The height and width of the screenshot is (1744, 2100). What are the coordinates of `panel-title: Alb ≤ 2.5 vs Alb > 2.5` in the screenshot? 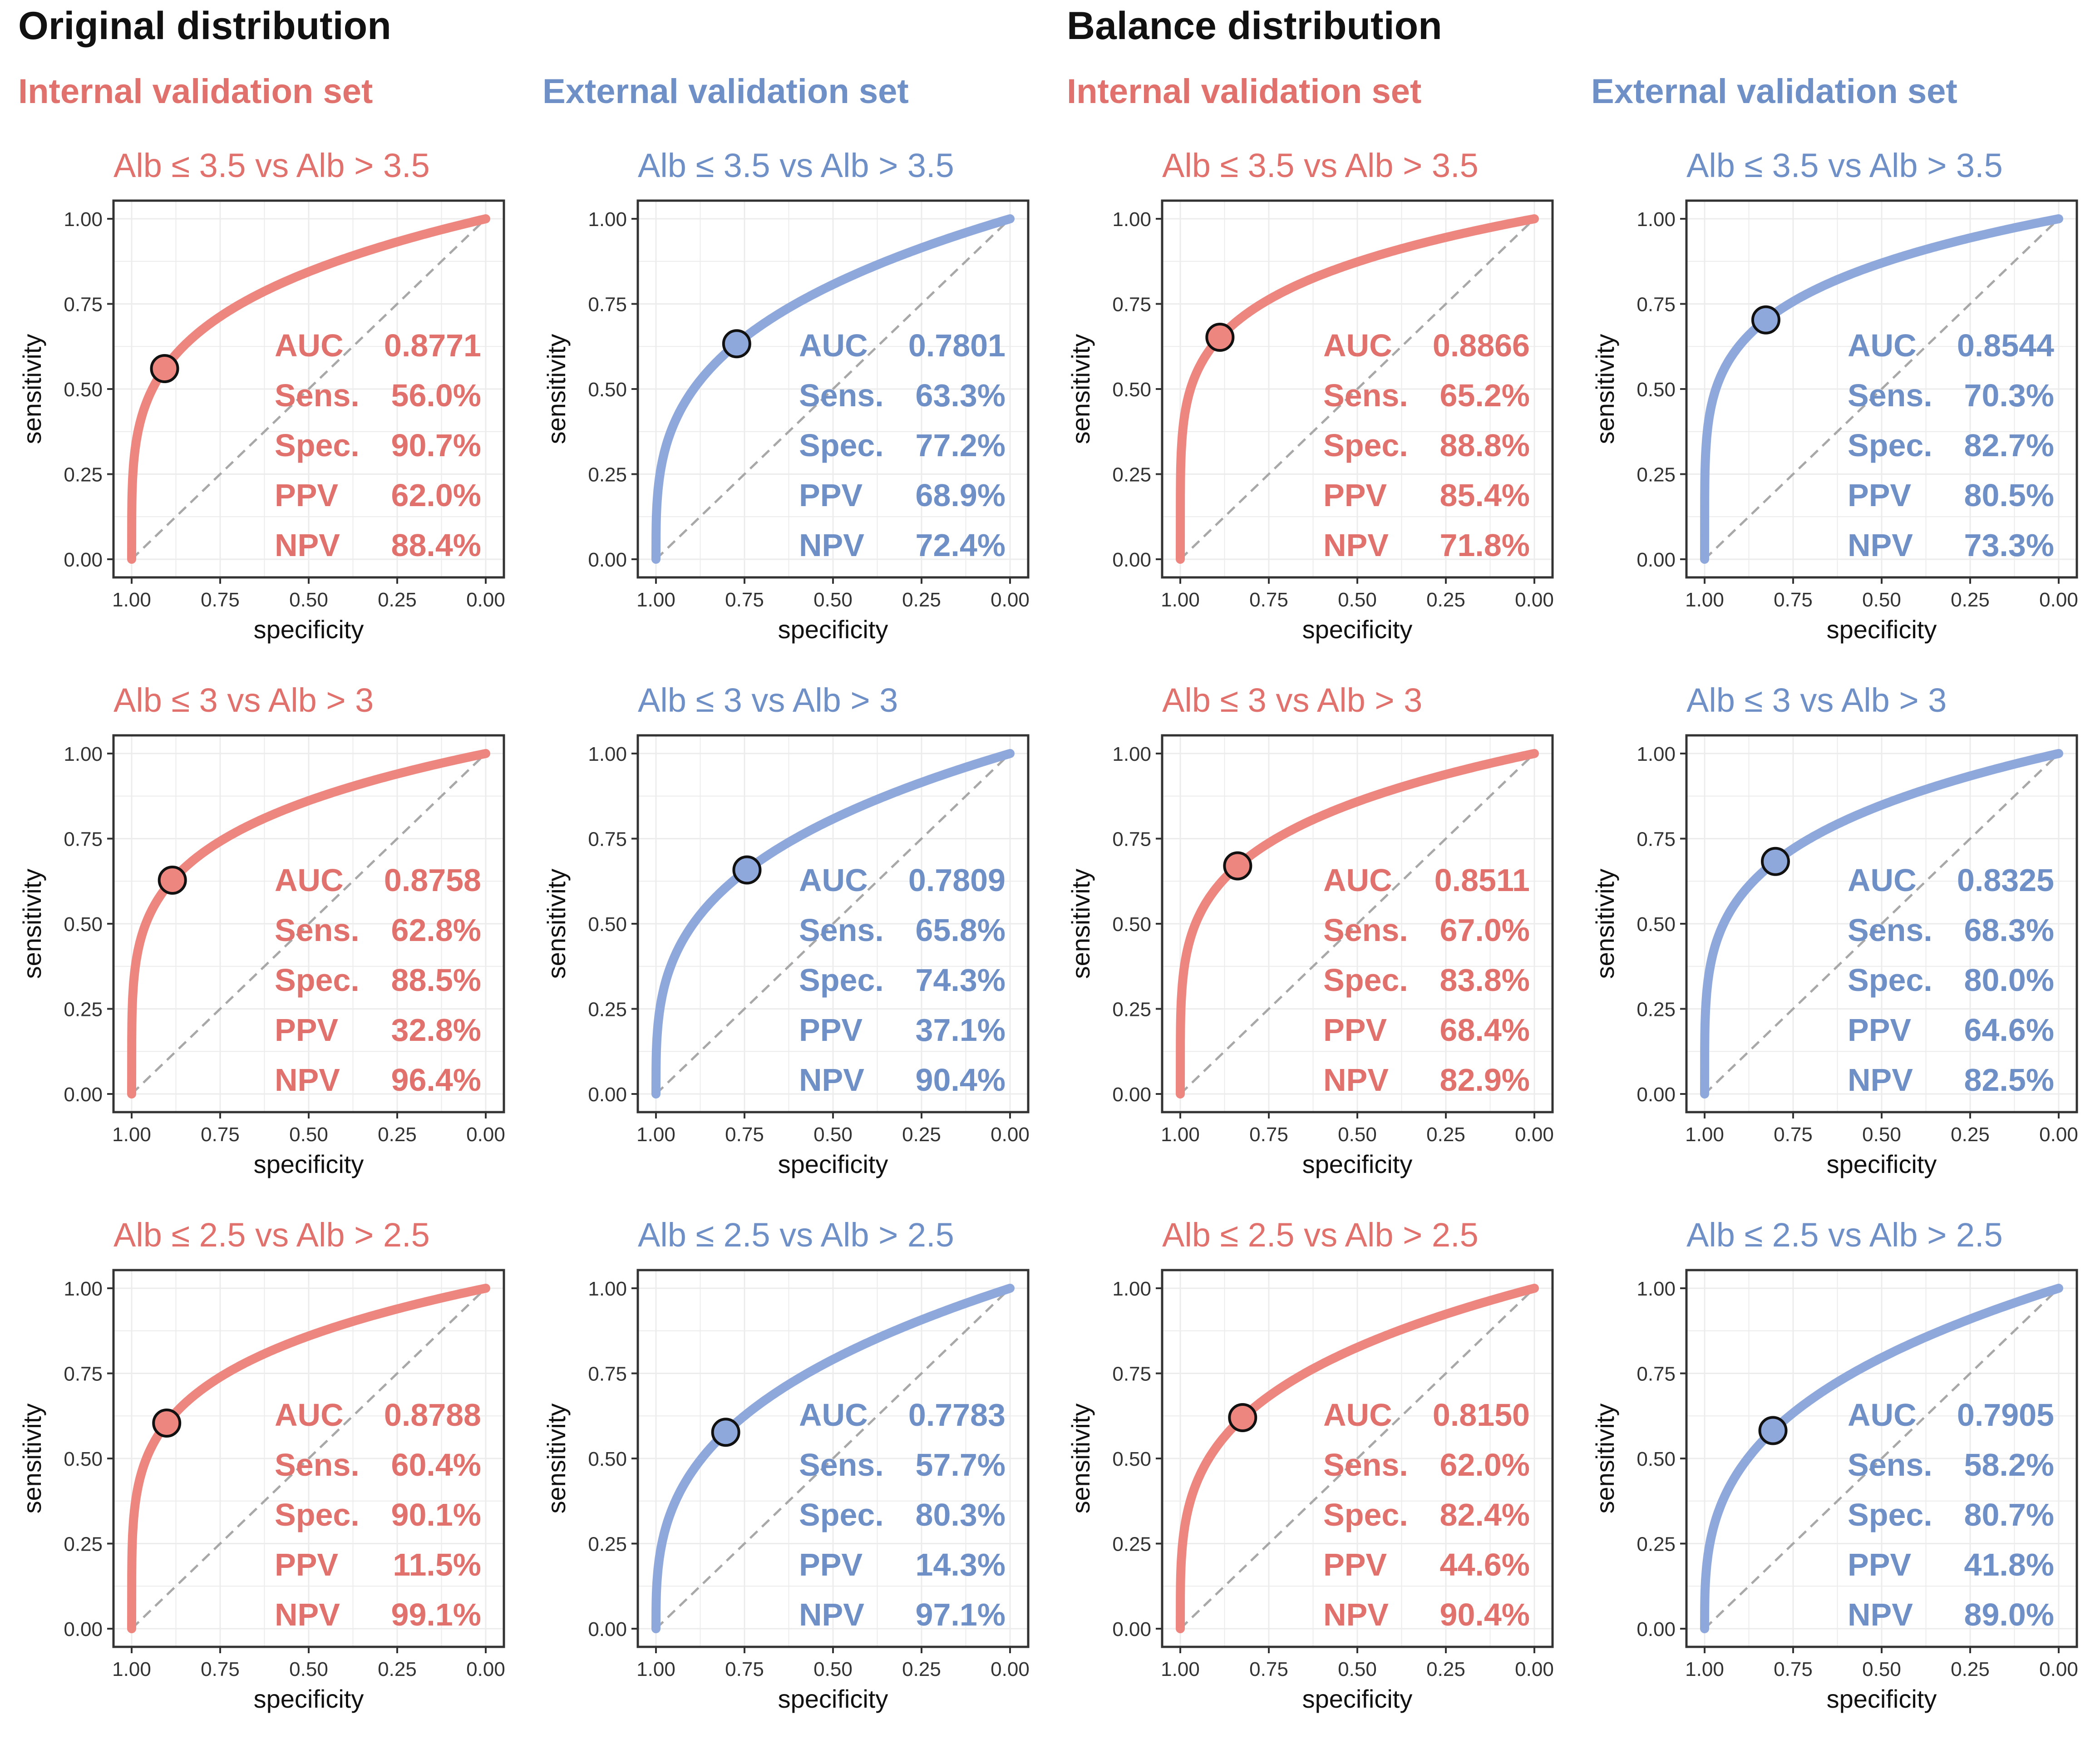 It's located at (1320, 1235).